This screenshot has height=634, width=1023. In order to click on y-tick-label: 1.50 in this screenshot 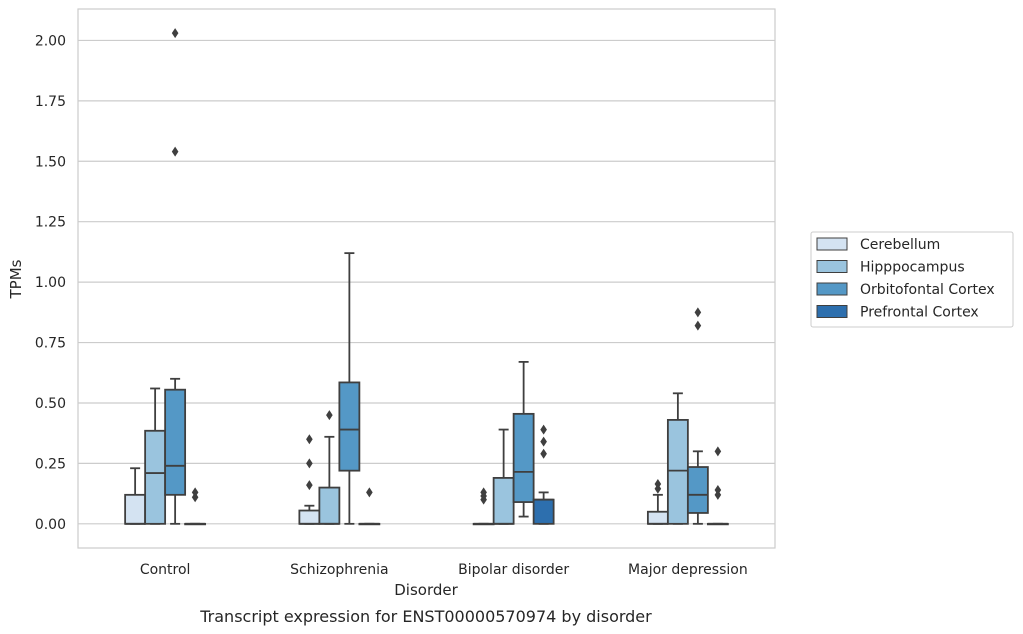, I will do `click(50, 162)`.